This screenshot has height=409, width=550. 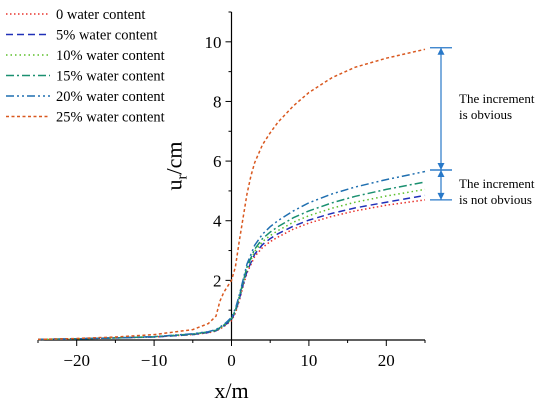 What do you see at coordinates (100, 15) in the screenshot?
I see `legend-label: 0 water content` at bounding box center [100, 15].